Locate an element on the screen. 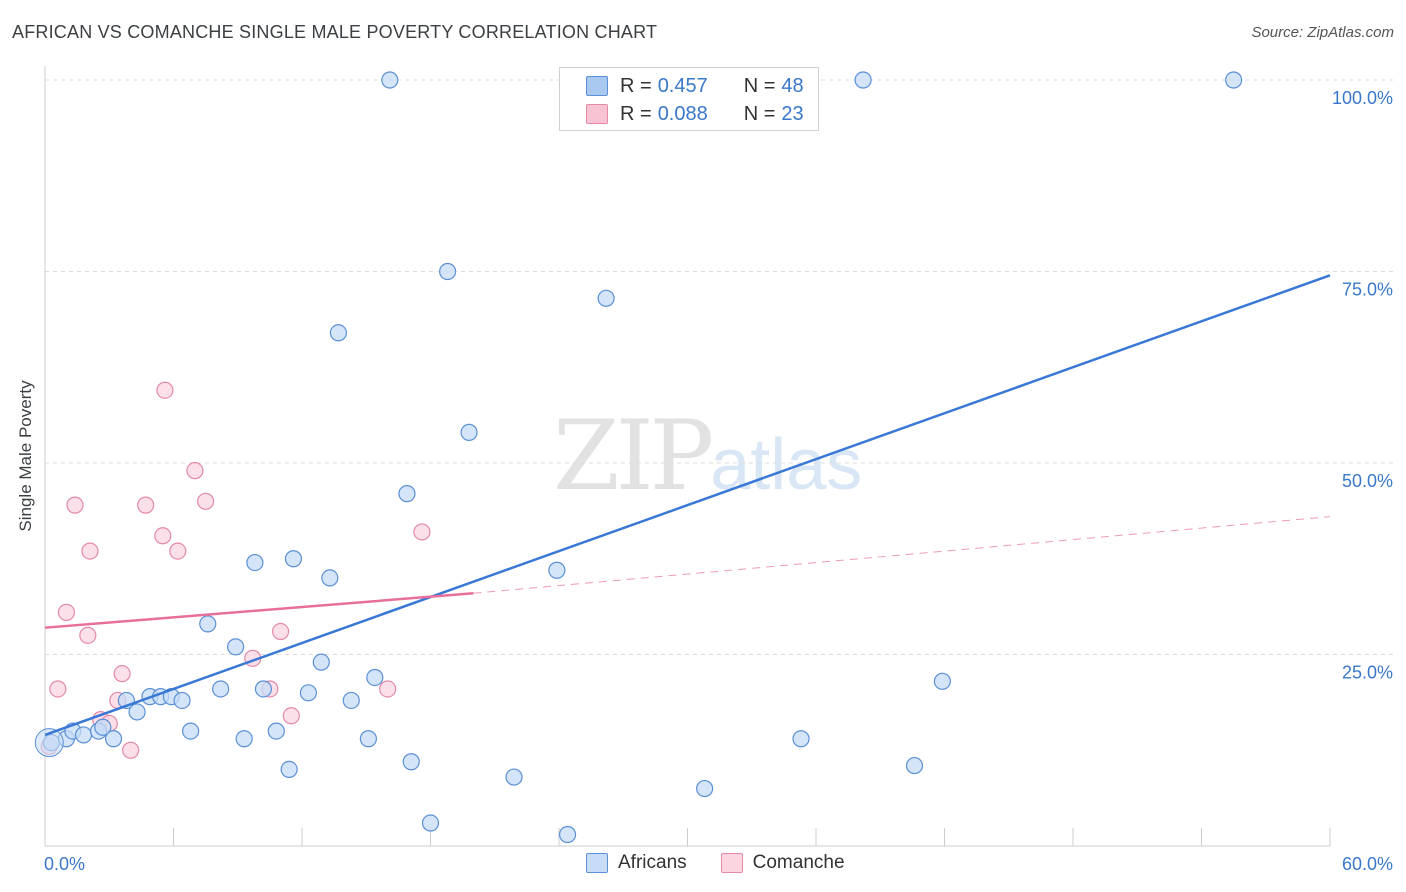 The height and width of the screenshot is (892, 1406). bottom-legend-comanche: Comanche is located at coordinates (782, 863).